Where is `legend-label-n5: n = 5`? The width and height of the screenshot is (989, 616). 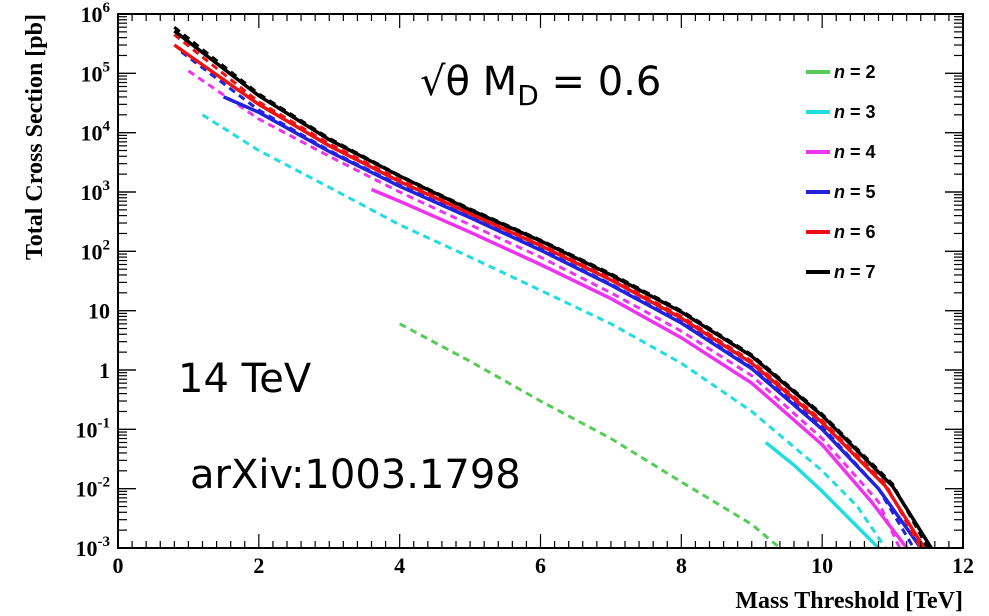
legend-label-n5: n = 5 is located at coordinates (855, 192).